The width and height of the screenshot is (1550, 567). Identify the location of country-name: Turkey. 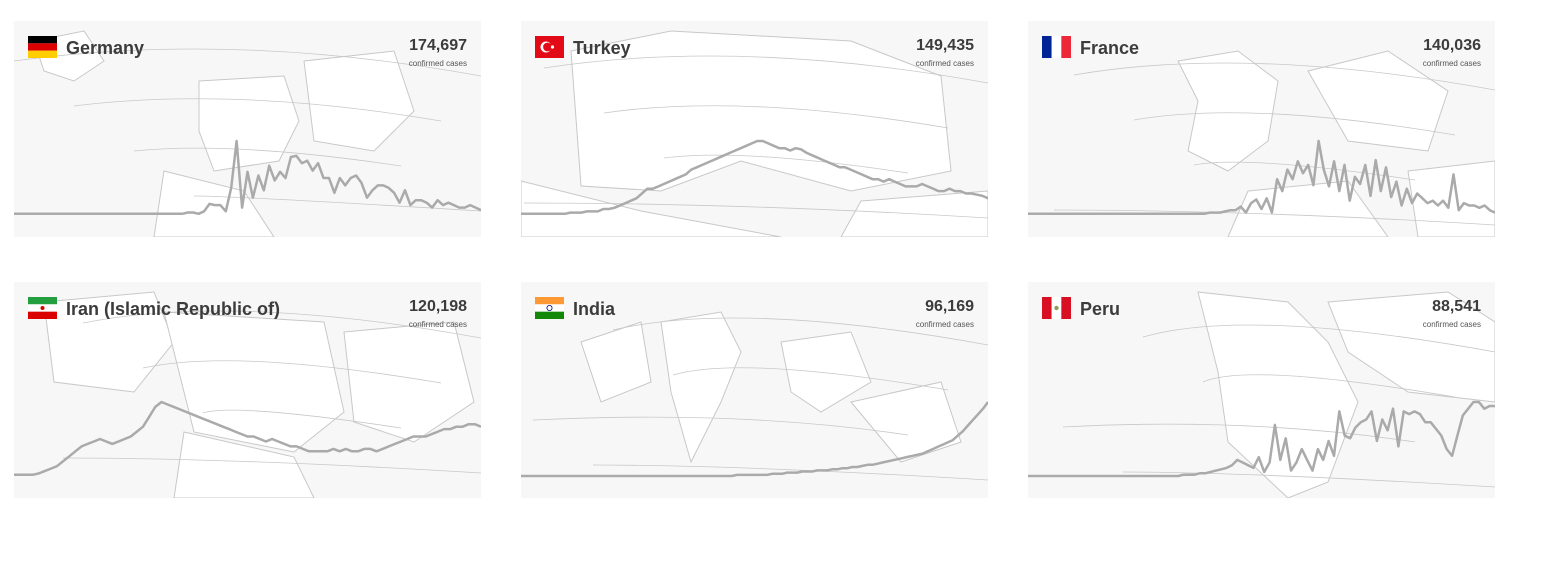
(602, 48).